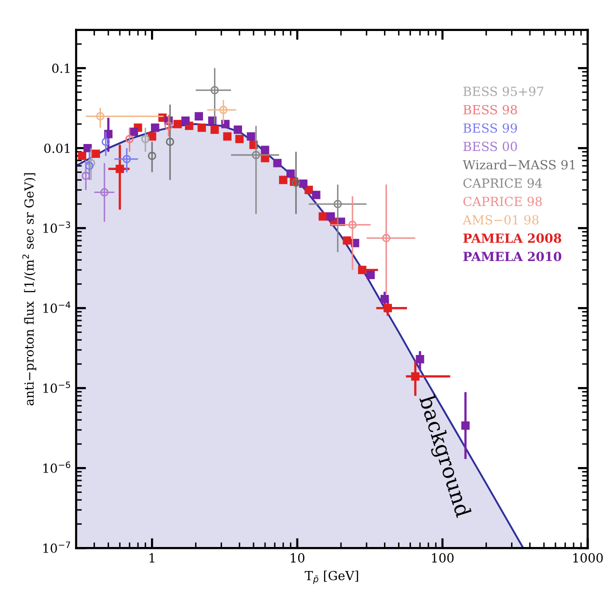 The height and width of the screenshot is (599, 609). I want to click on x-tick-label: 10, so click(297, 558).